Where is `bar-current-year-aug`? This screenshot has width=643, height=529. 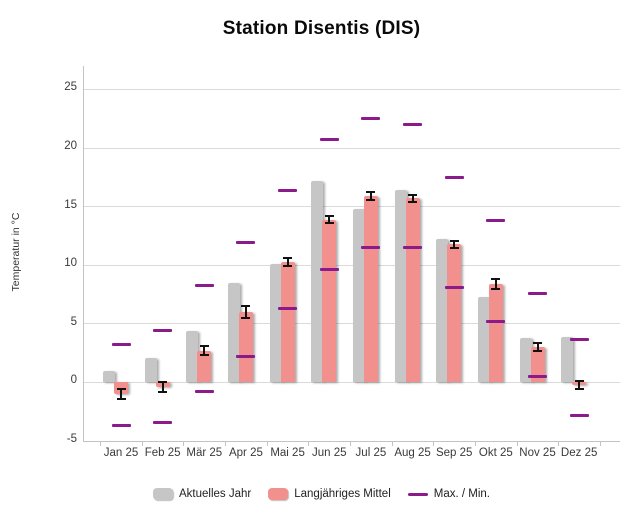
bar-current-year-aug is located at coordinates (400, 286).